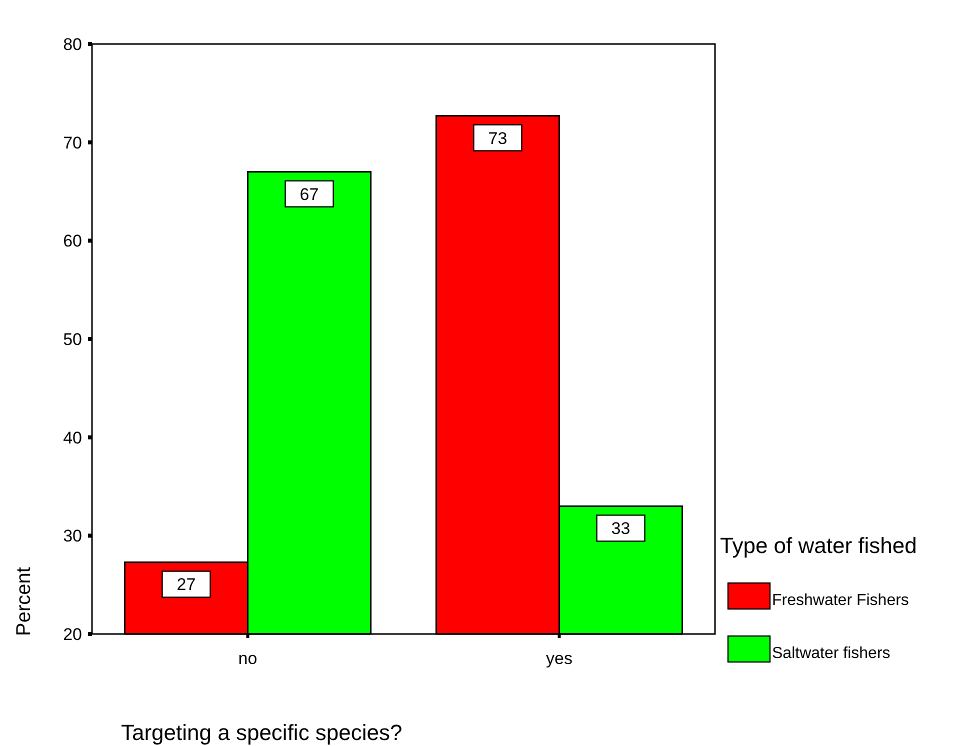 The image size is (975, 746). What do you see at coordinates (818, 545) in the screenshot?
I see `legend-title: Type of water fished` at bounding box center [818, 545].